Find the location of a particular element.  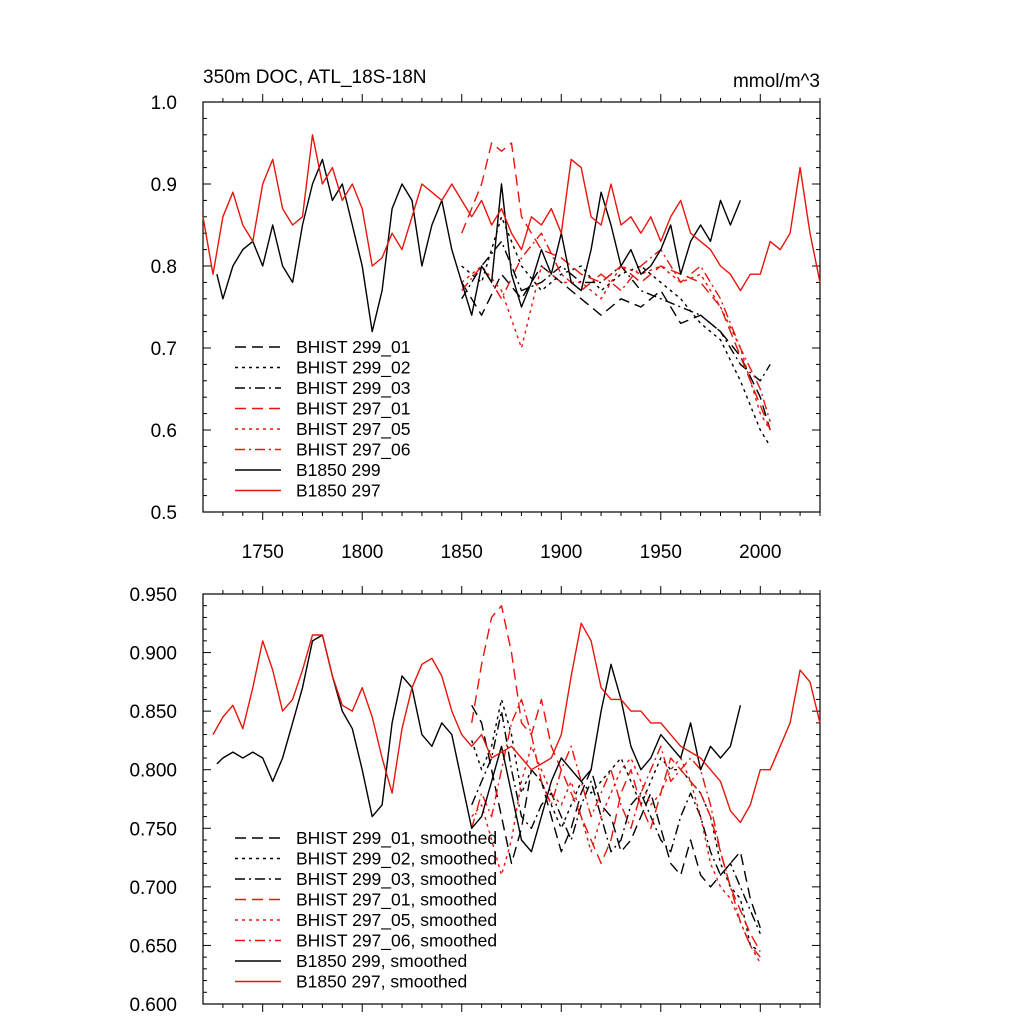

x-tick-label: 2000 is located at coordinates (760, 552).